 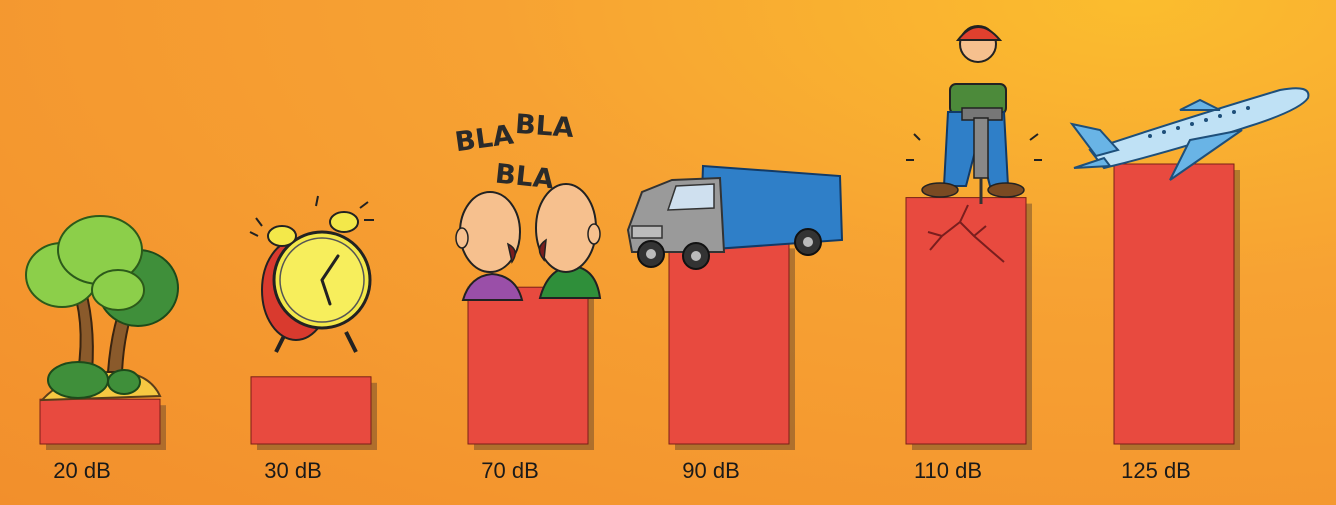 What do you see at coordinates (711, 470) in the screenshot?
I see `x-tick-label: 90 dB` at bounding box center [711, 470].